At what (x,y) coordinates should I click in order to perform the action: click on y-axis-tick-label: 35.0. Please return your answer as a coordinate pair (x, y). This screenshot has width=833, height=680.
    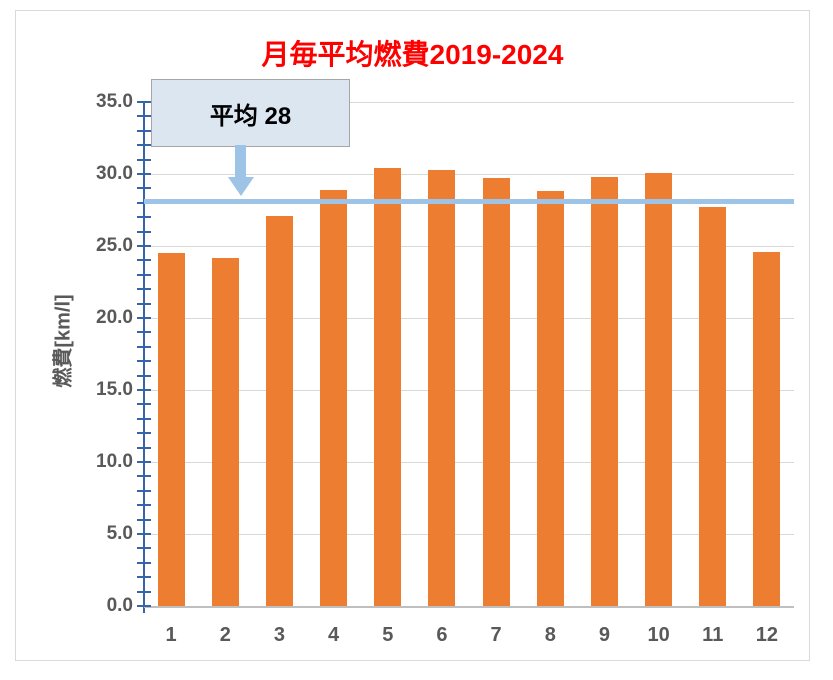
    Looking at the image, I should click on (114, 101).